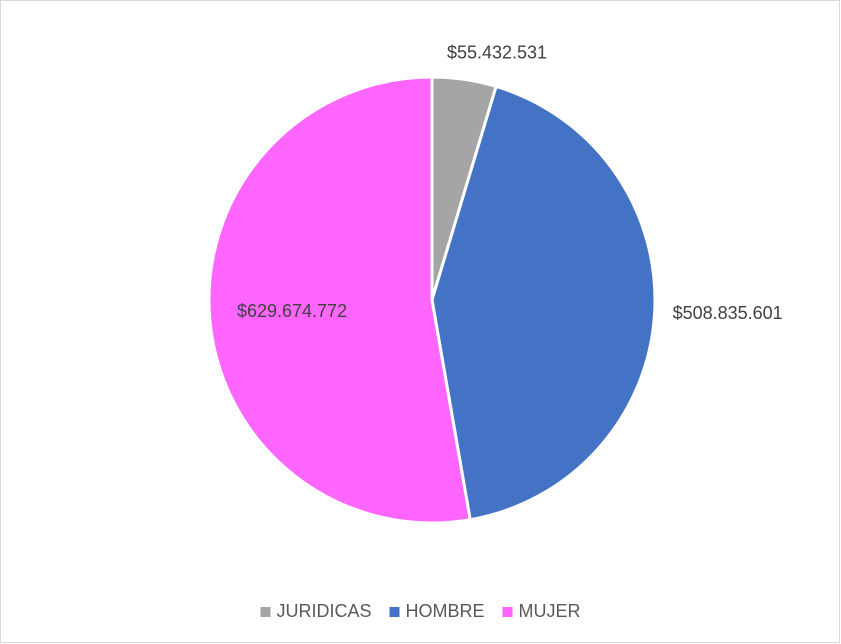  What do you see at coordinates (550, 611) in the screenshot?
I see `legend-label: MUJER` at bounding box center [550, 611].